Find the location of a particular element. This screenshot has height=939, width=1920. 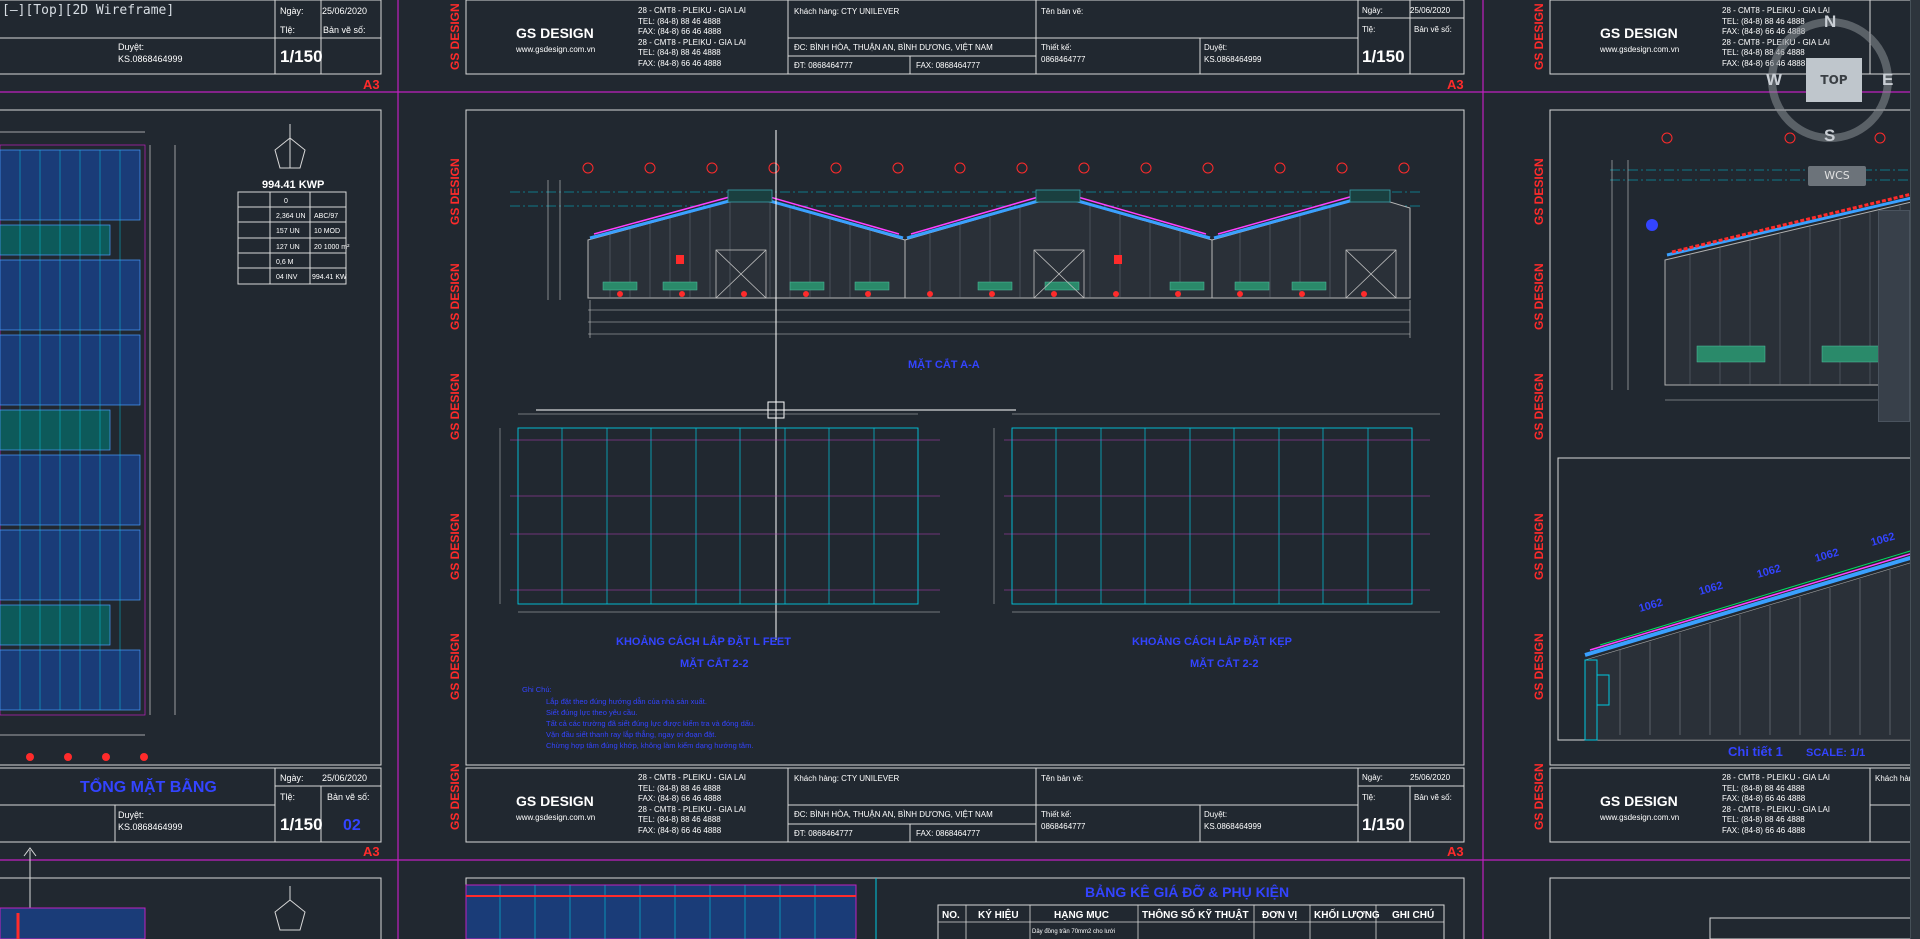

capacity-label: 994.41 KWP is located at coordinates (293, 185).